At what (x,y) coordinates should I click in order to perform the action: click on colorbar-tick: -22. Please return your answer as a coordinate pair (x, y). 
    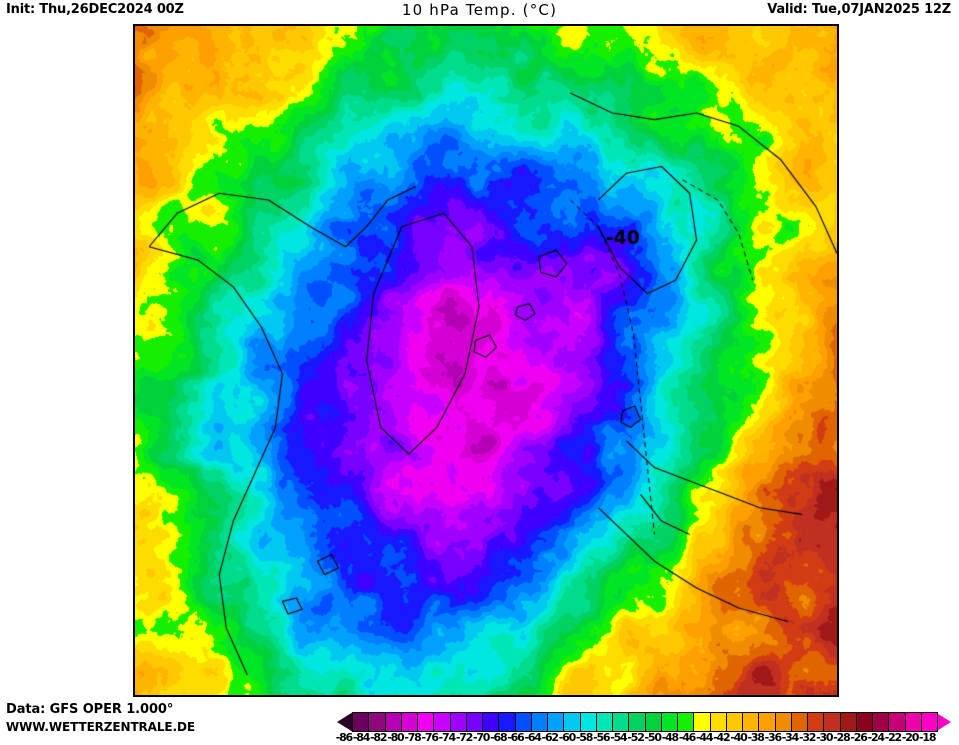
    Looking at the image, I should click on (893, 738).